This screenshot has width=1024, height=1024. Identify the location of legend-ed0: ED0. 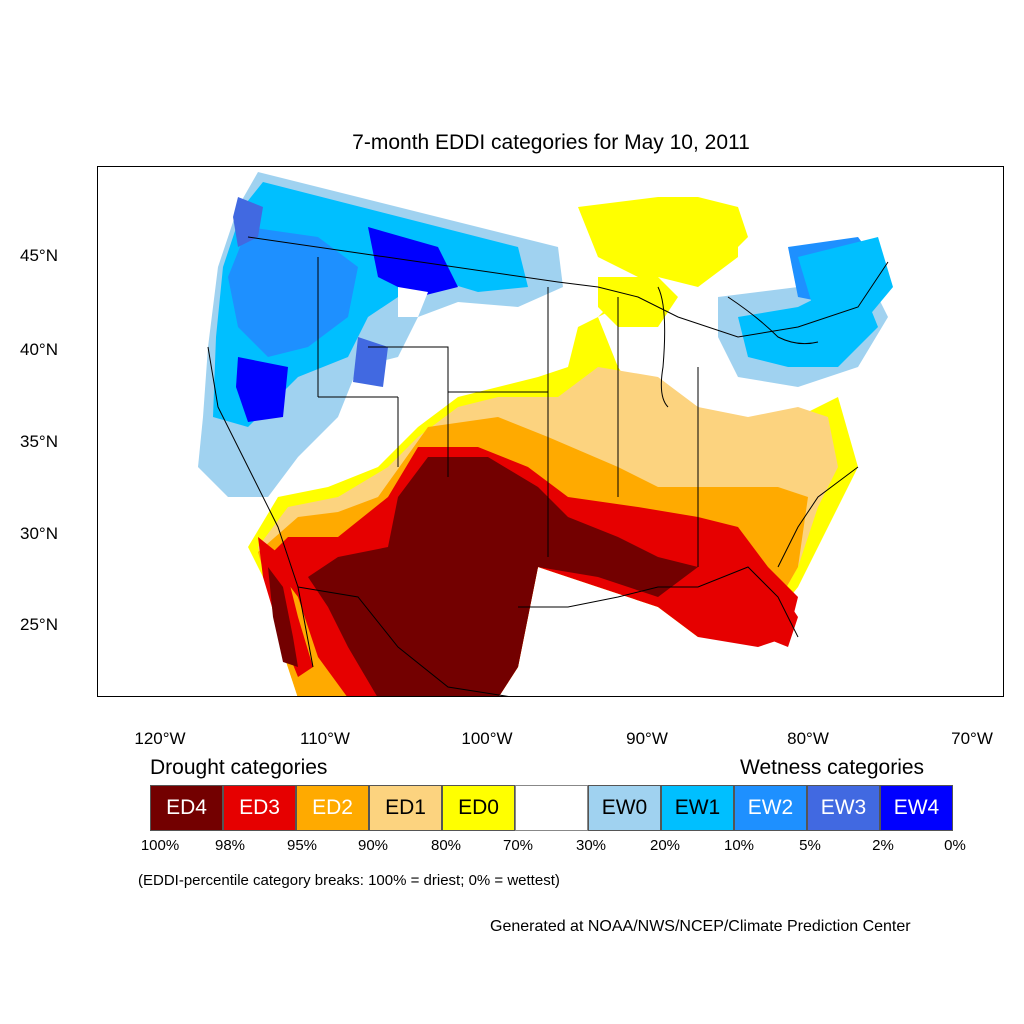
(478, 808).